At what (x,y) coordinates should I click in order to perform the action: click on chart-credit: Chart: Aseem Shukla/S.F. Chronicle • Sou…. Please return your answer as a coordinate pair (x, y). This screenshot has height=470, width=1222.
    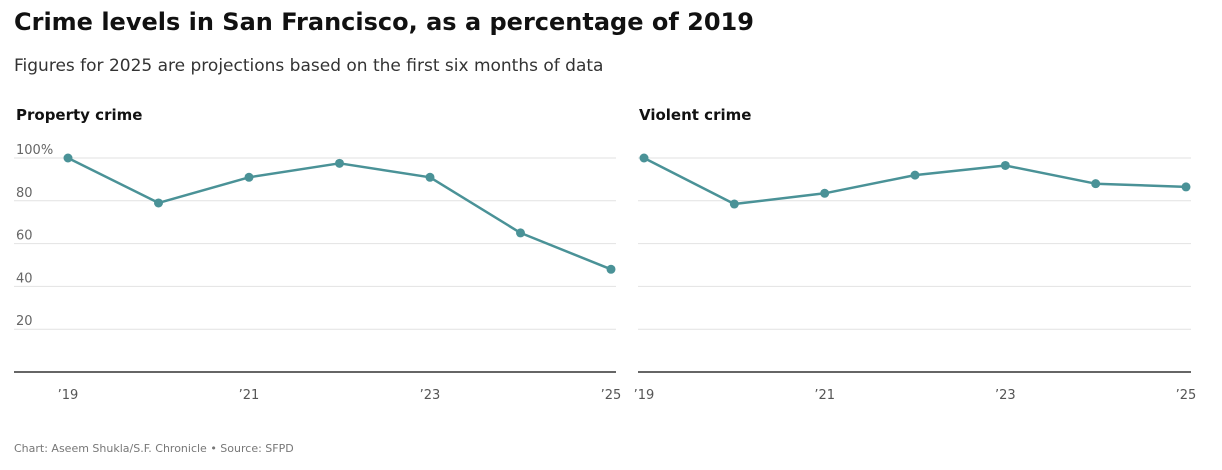
    Looking at the image, I should click on (154, 448).